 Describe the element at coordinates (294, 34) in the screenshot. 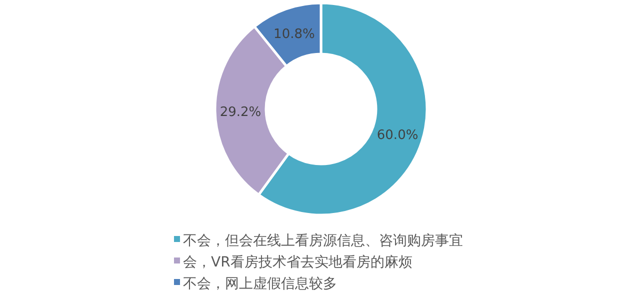

I see `data-label: 10.8%` at that location.